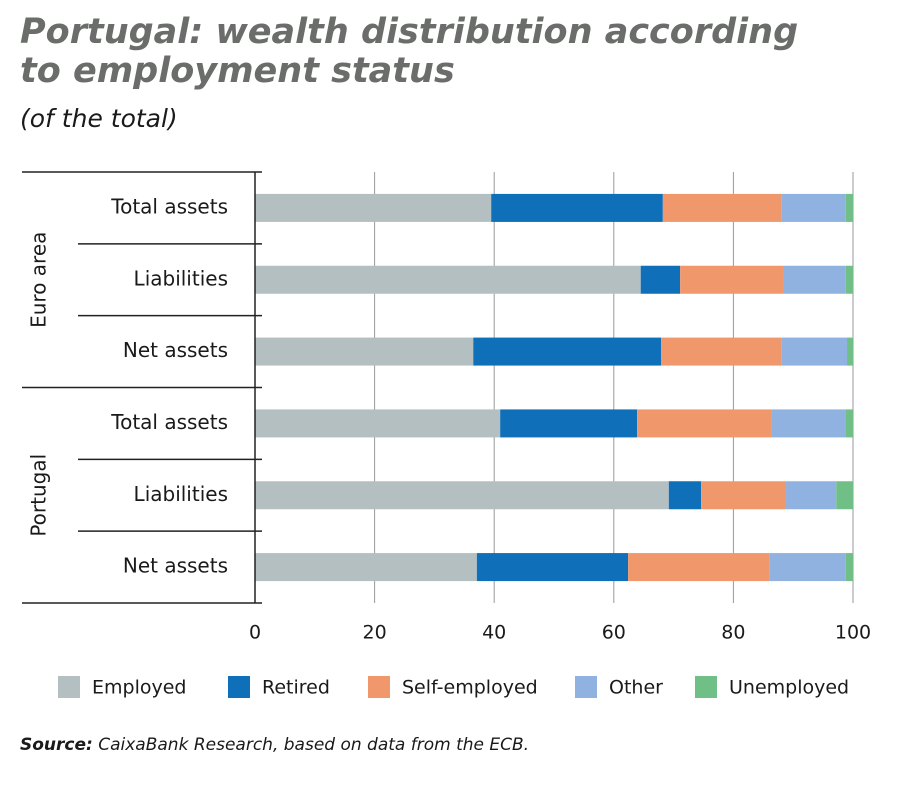 The width and height of the screenshot is (900, 798). What do you see at coordinates (789, 688) in the screenshot?
I see `legend-label: Unemployed` at bounding box center [789, 688].